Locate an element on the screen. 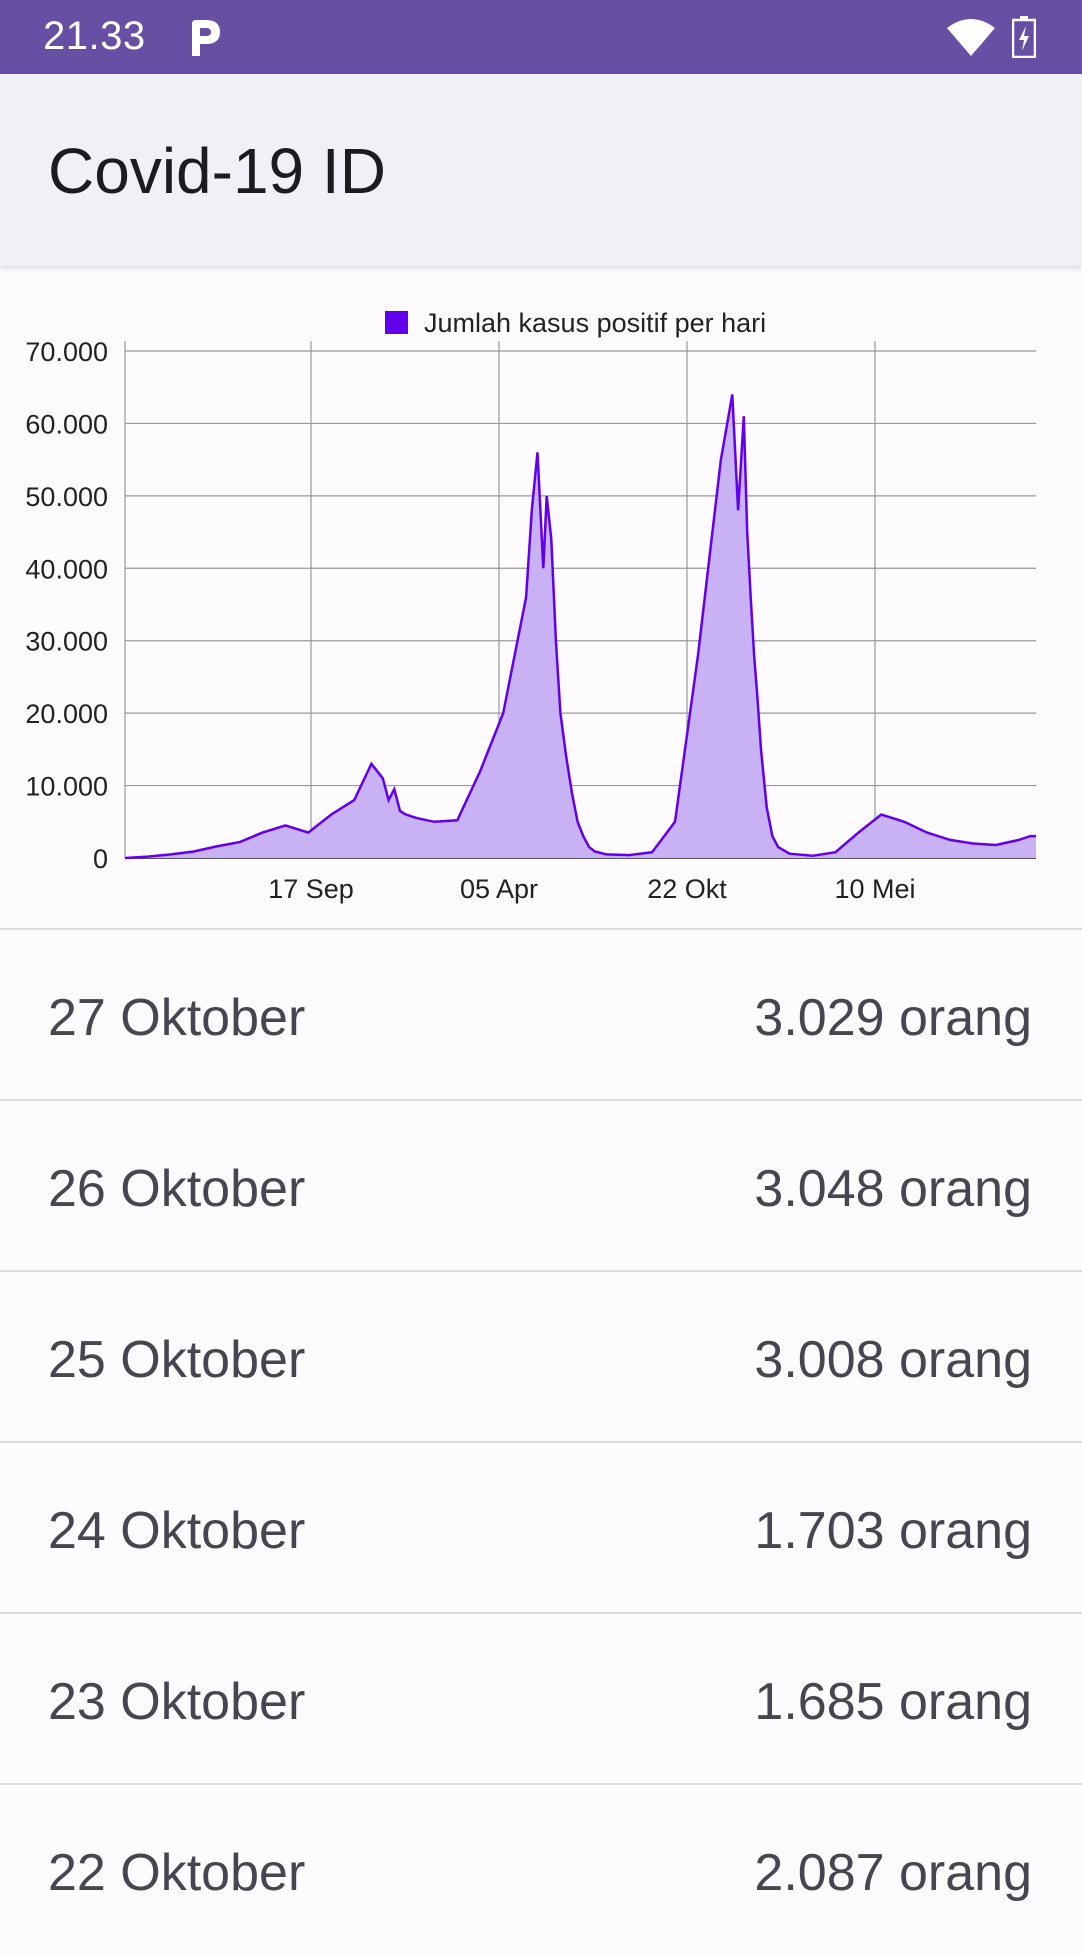  list-item-count: 1.703 orang is located at coordinates (893, 1531).